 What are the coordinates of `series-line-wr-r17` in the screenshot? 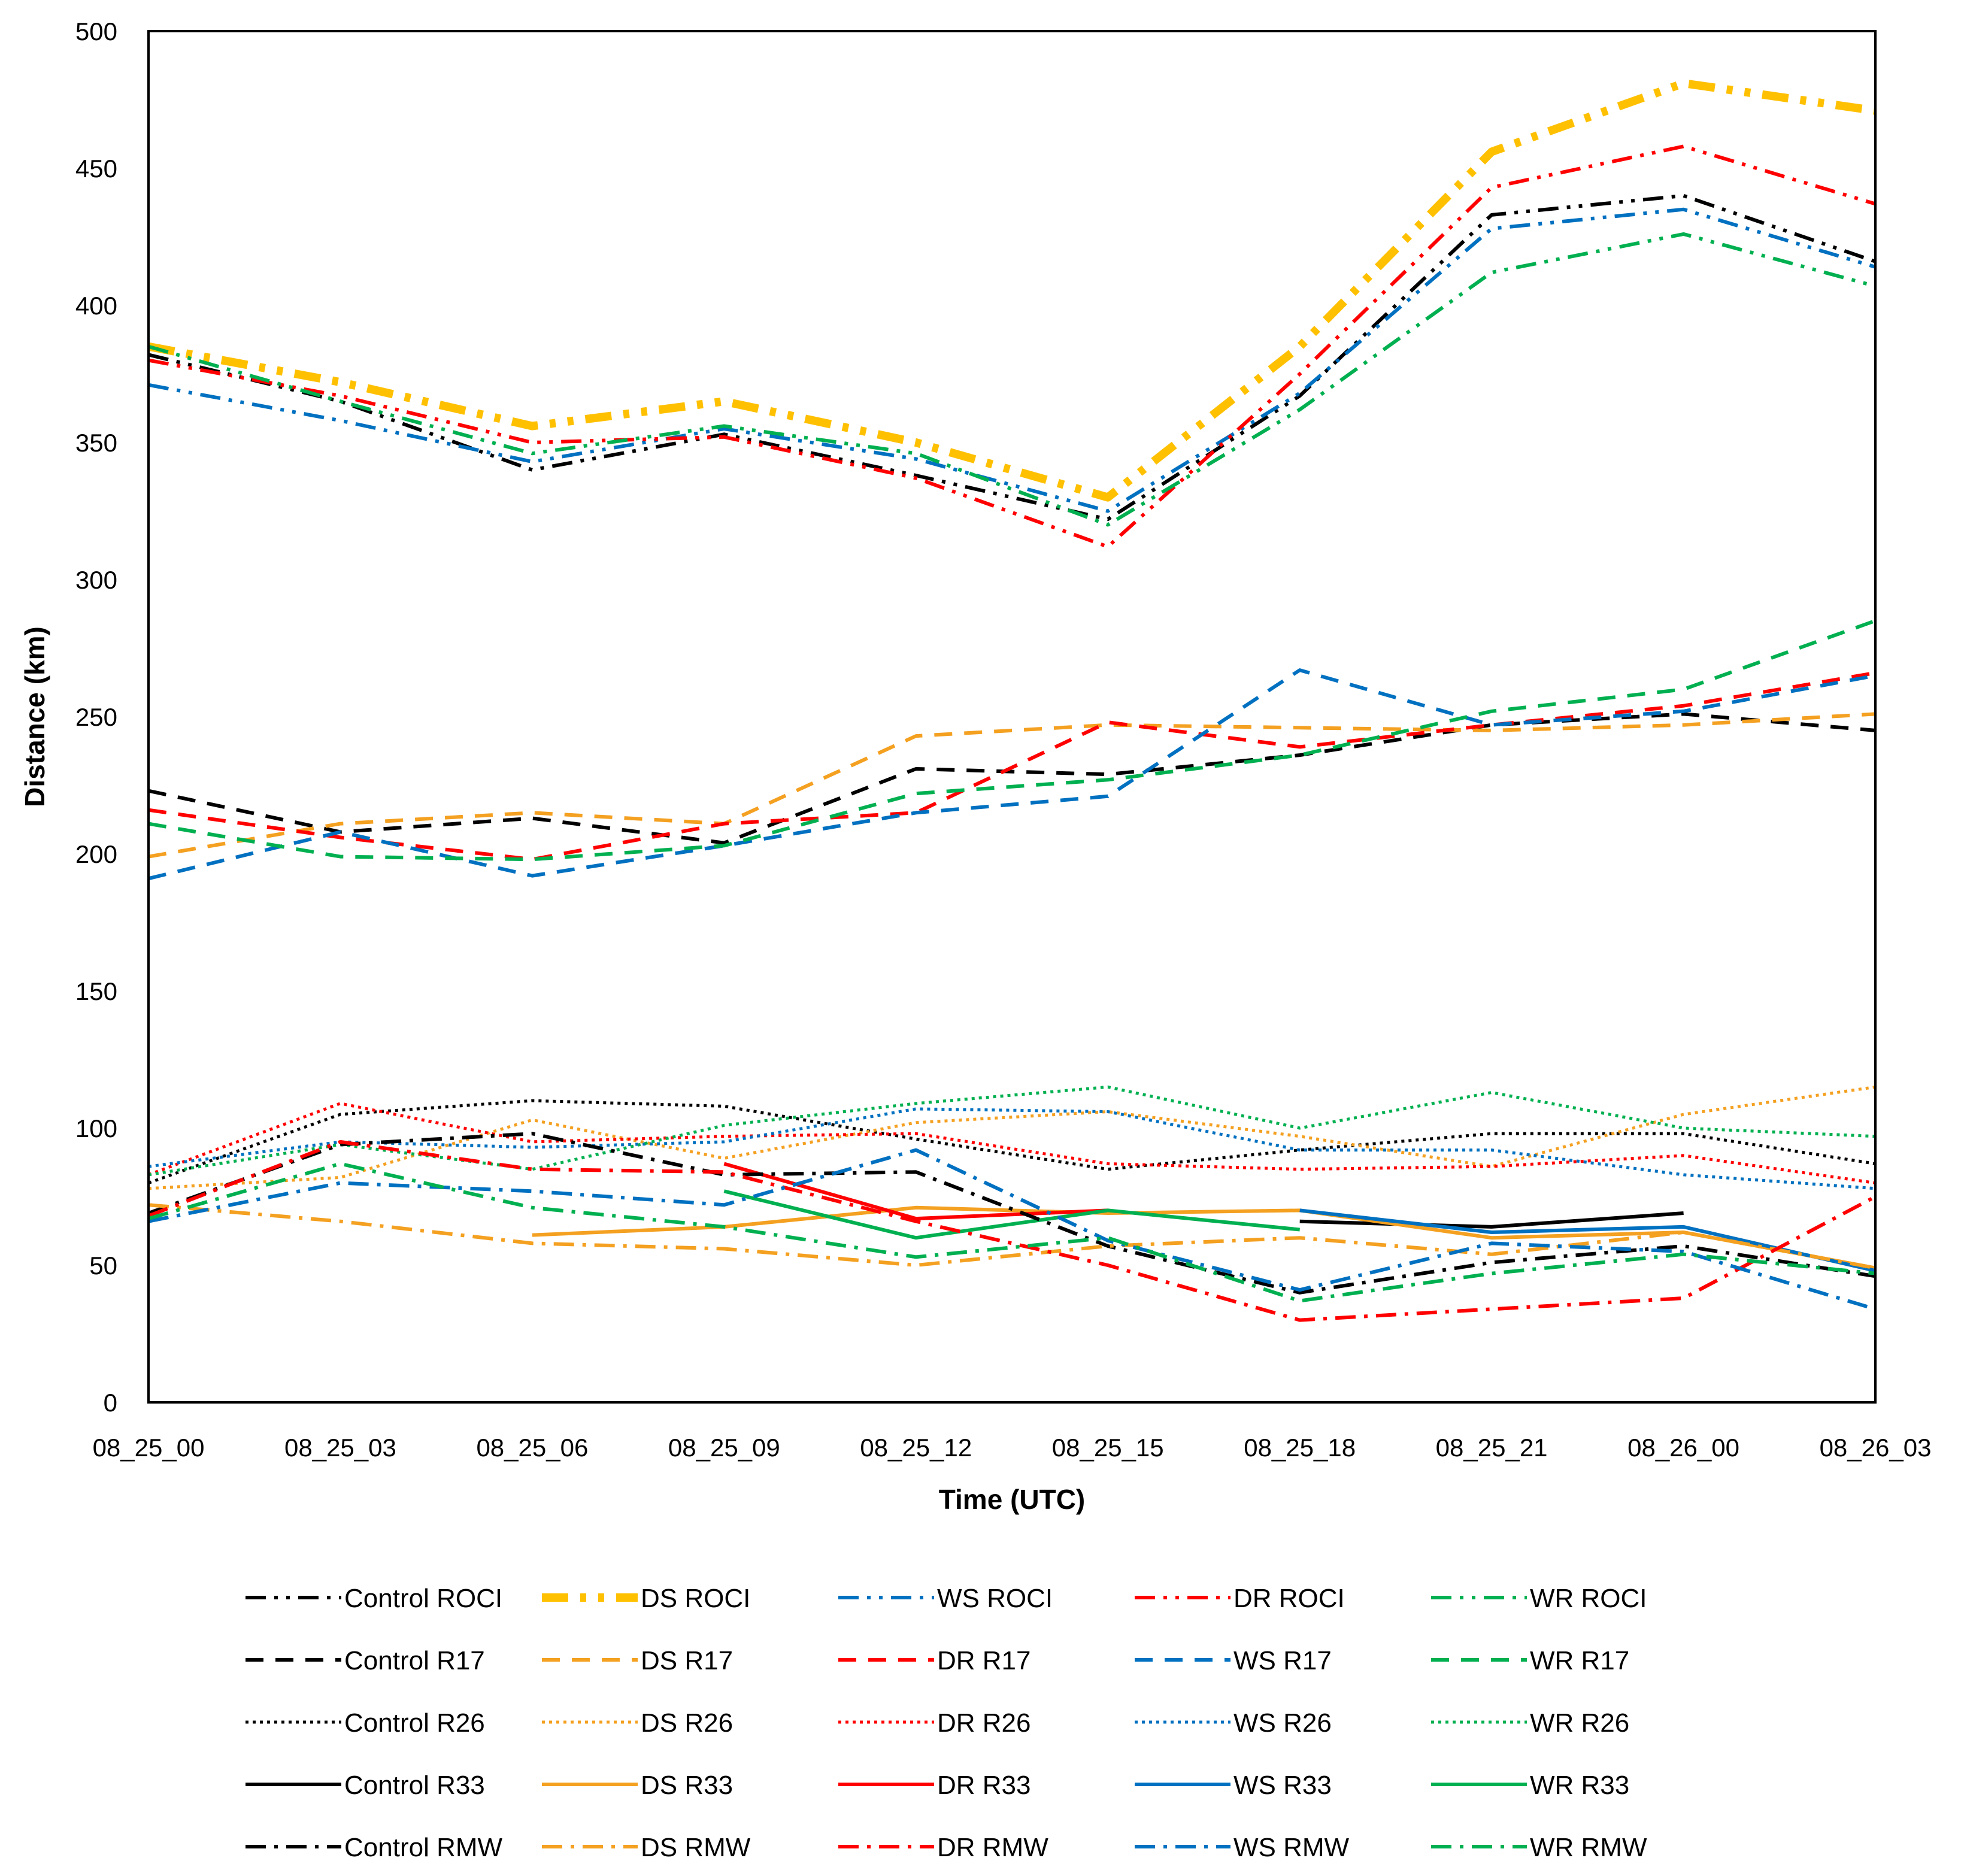 It's located at (1013, 740).